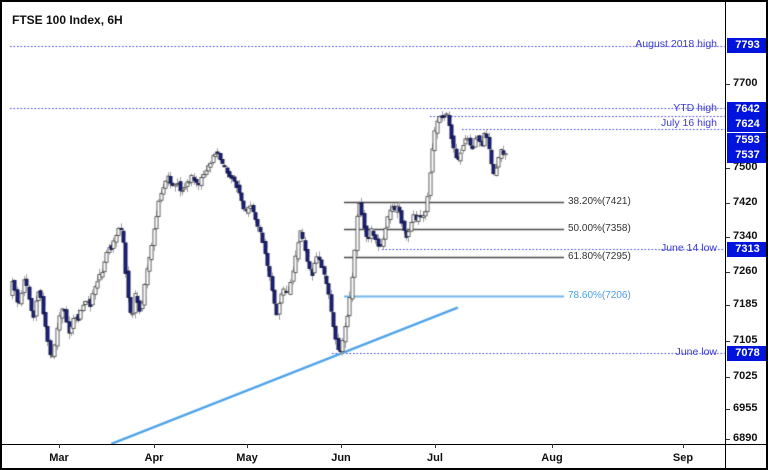 This screenshot has height=470, width=768. I want to click on y-axis-tick-label: 7025, so click(745, 376).